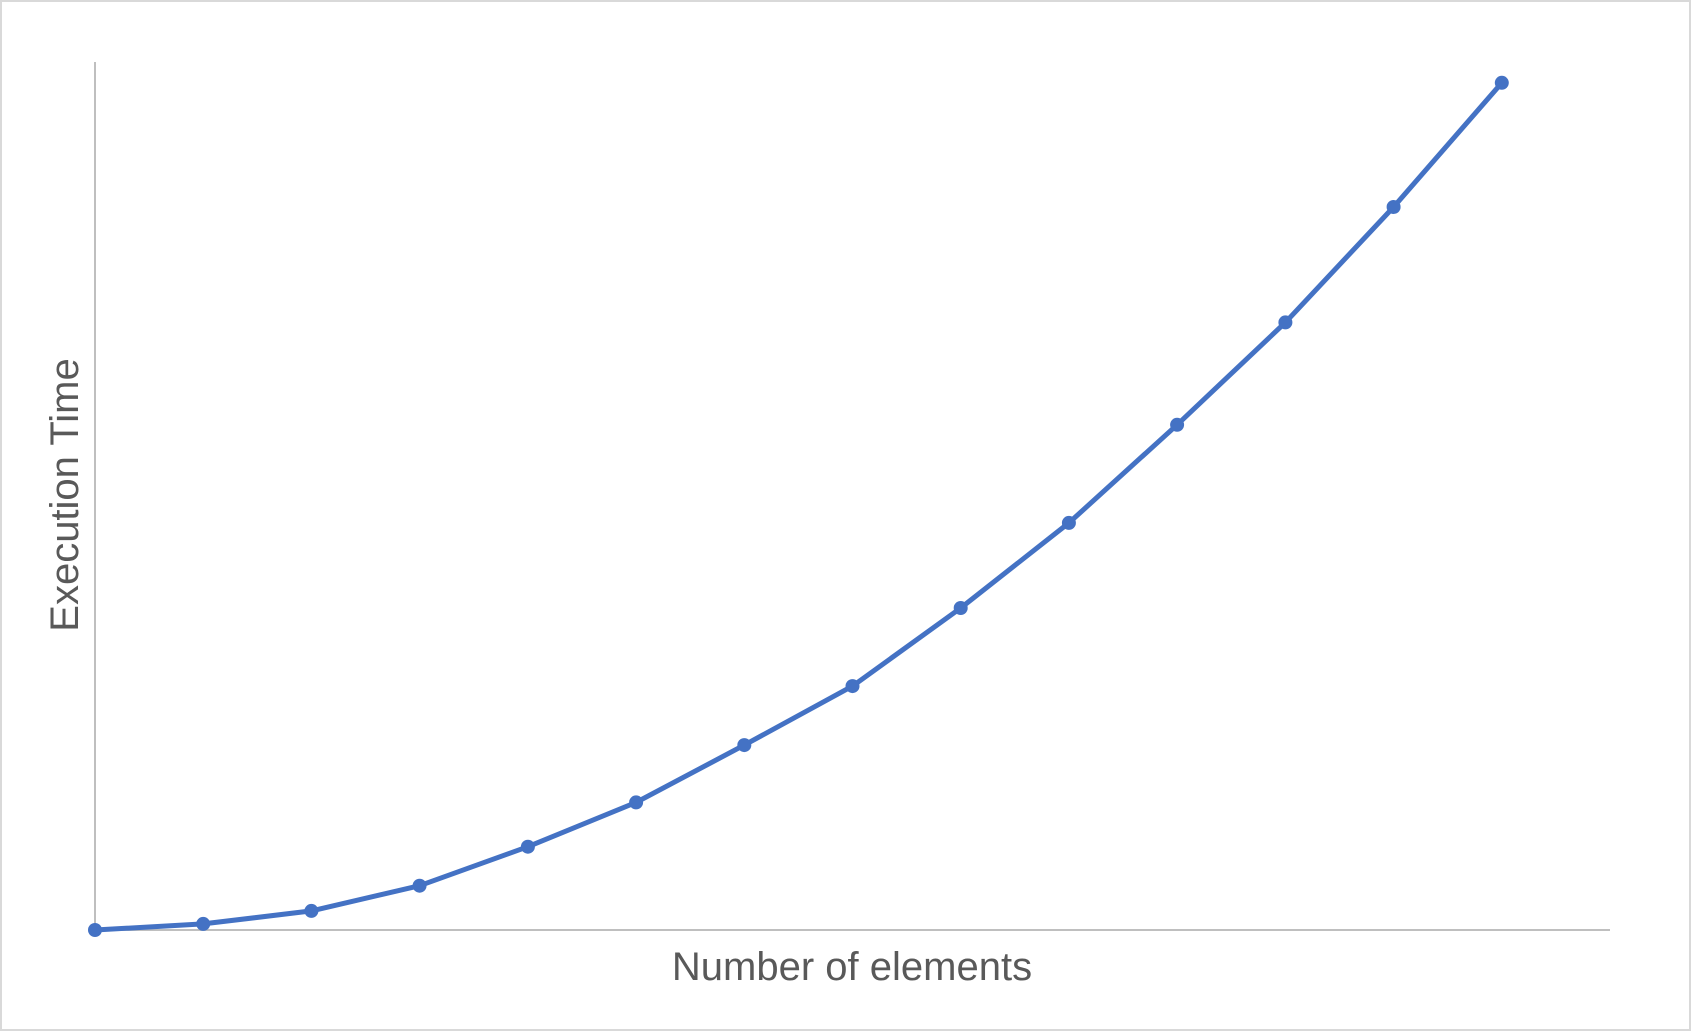  Describe the element at coordinates (852, 967) in the screenshot. I see `x-axis-title: Number of elements` at that location.